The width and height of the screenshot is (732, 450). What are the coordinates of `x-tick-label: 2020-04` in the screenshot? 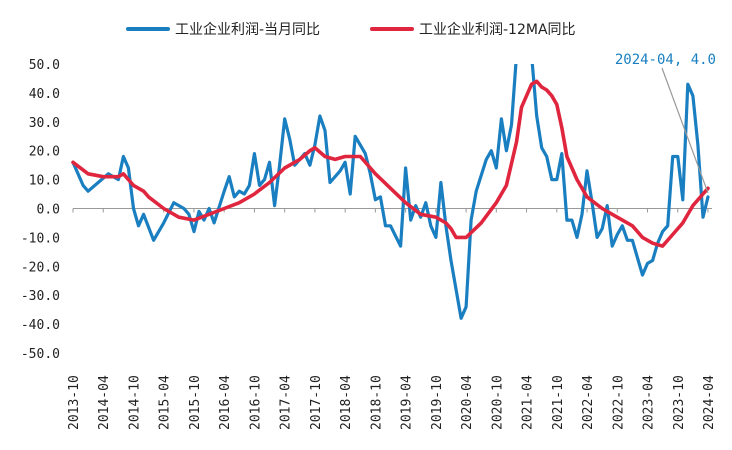 It's located at (467, 402).